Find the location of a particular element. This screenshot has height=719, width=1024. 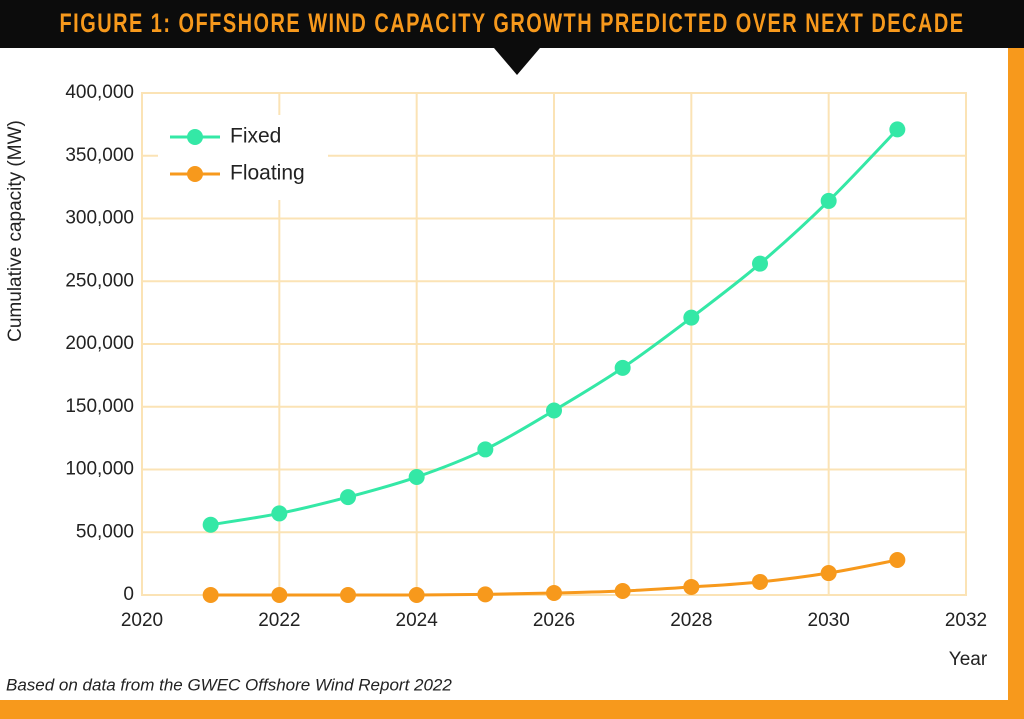

y-tick-label: 50,000 is located at coordinates (105, 531).